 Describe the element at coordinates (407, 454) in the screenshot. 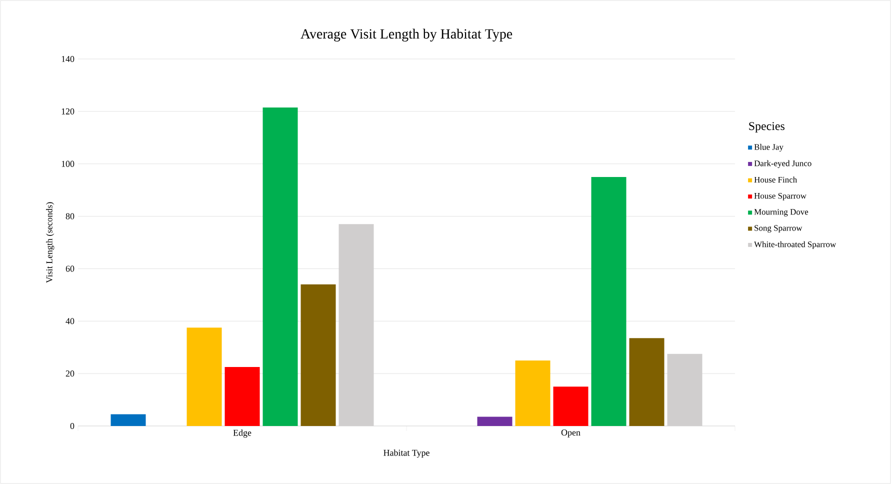

I see `x-axis-title: Habitat Type` at that location.